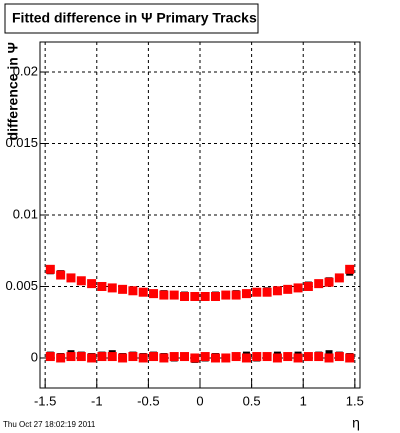  I want to click on chart-title: Fitted difference in Ψ Primary Tracks, so click(134, 18).